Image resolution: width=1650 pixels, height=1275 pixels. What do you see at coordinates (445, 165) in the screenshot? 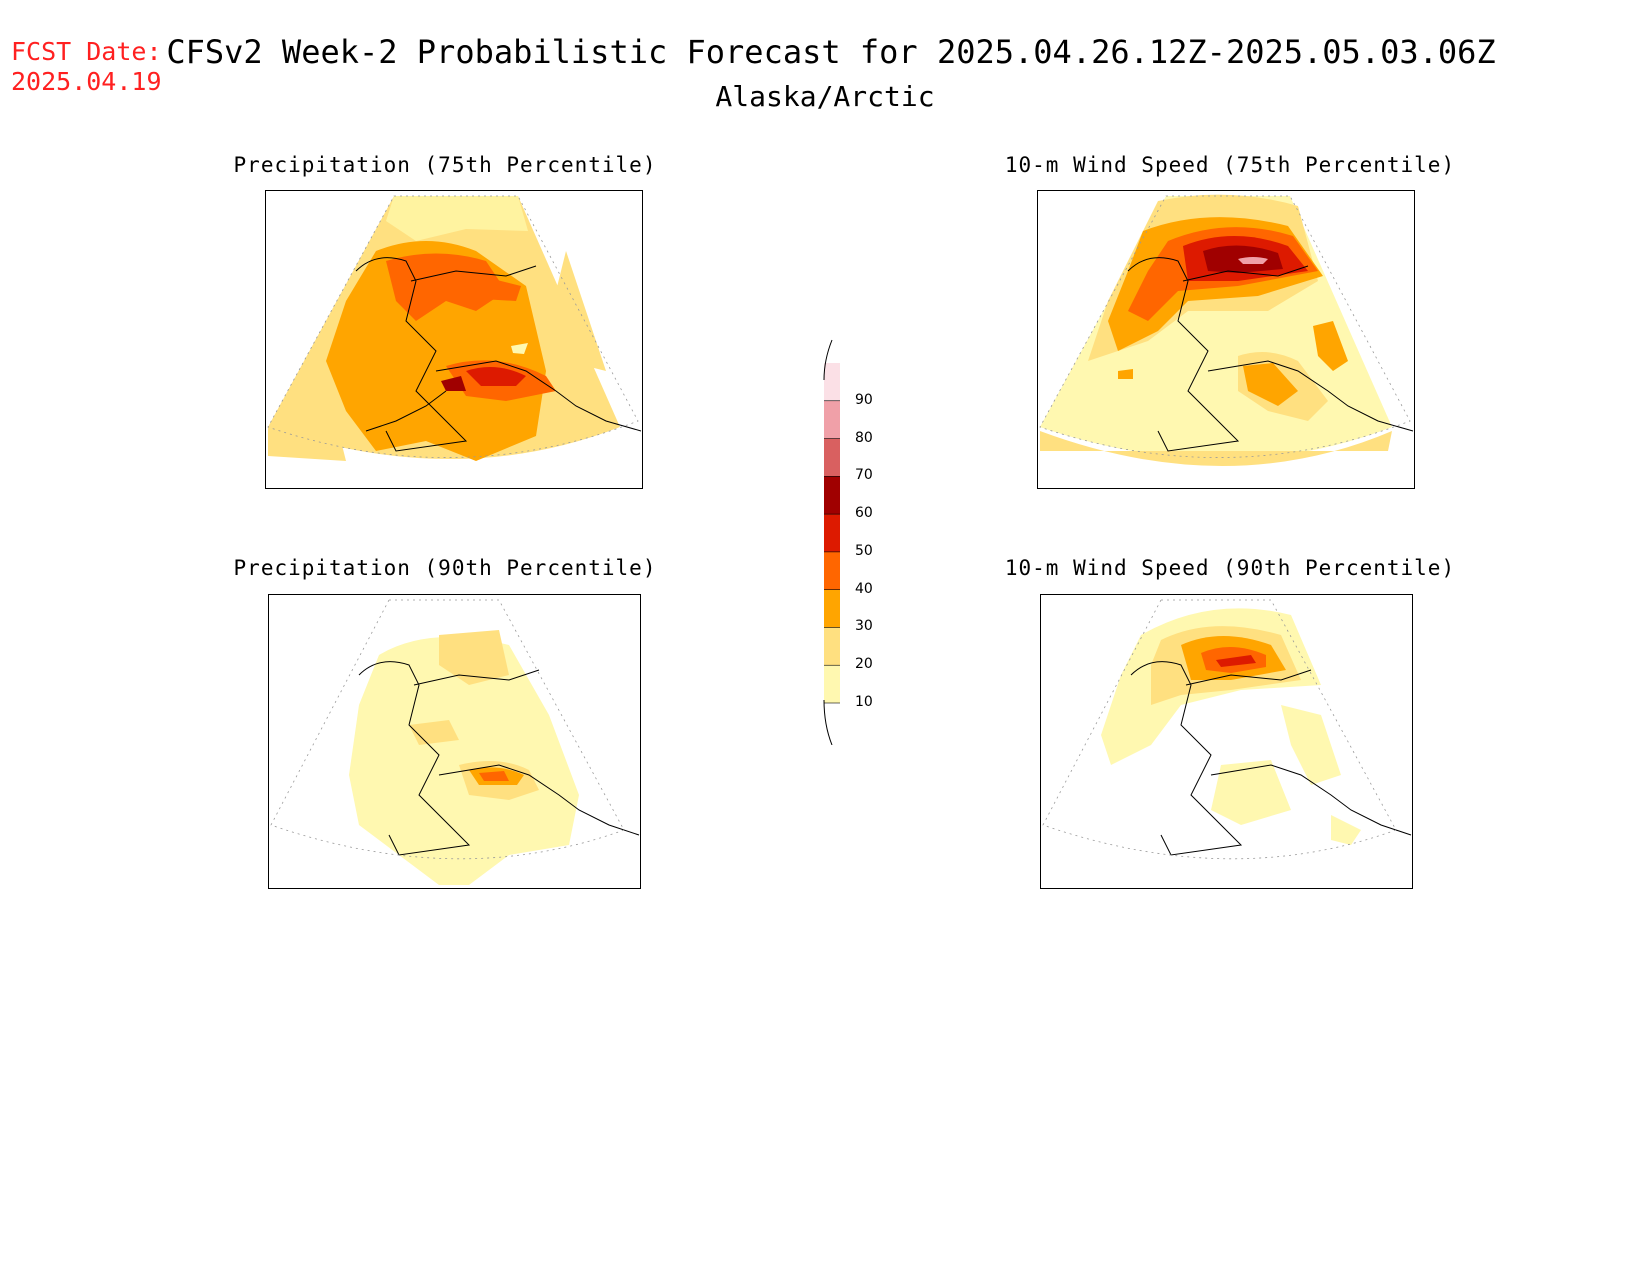
I see `panel-title-precip-75: Precipitation (75th Percentile)` at bounding box center [445, 165].